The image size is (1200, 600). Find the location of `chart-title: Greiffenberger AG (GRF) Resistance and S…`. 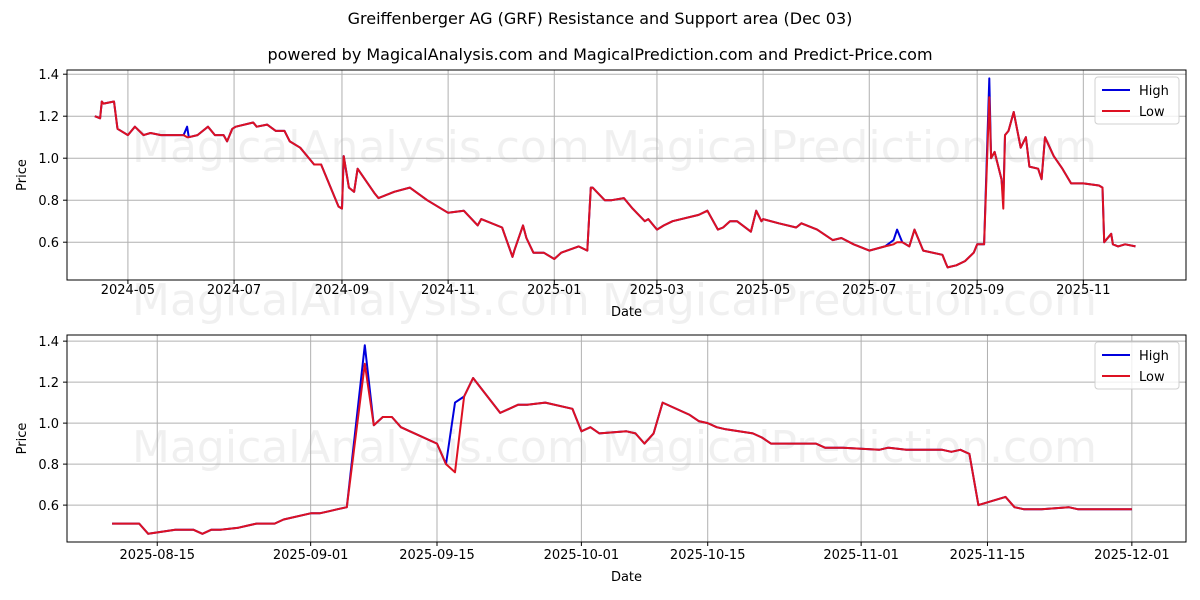

chart-title: Greiffenberger AG (GRF) Resistance and S… is located at coordinates (600, 18).